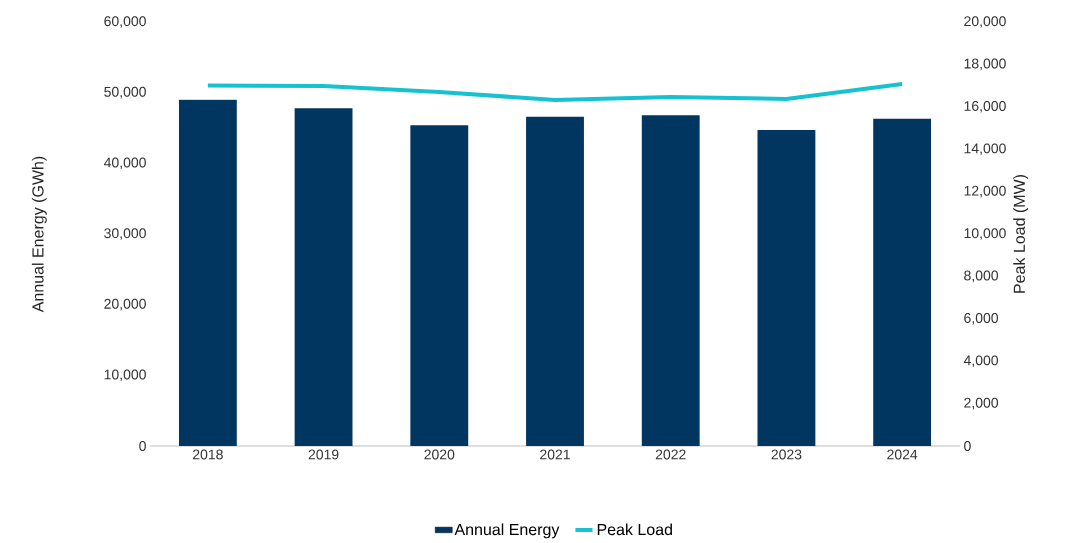  What do you see at coordinates (981, 276) in the screenshot?
I see `y2-tick-label: 8,000` at bounding box center [981, 276].